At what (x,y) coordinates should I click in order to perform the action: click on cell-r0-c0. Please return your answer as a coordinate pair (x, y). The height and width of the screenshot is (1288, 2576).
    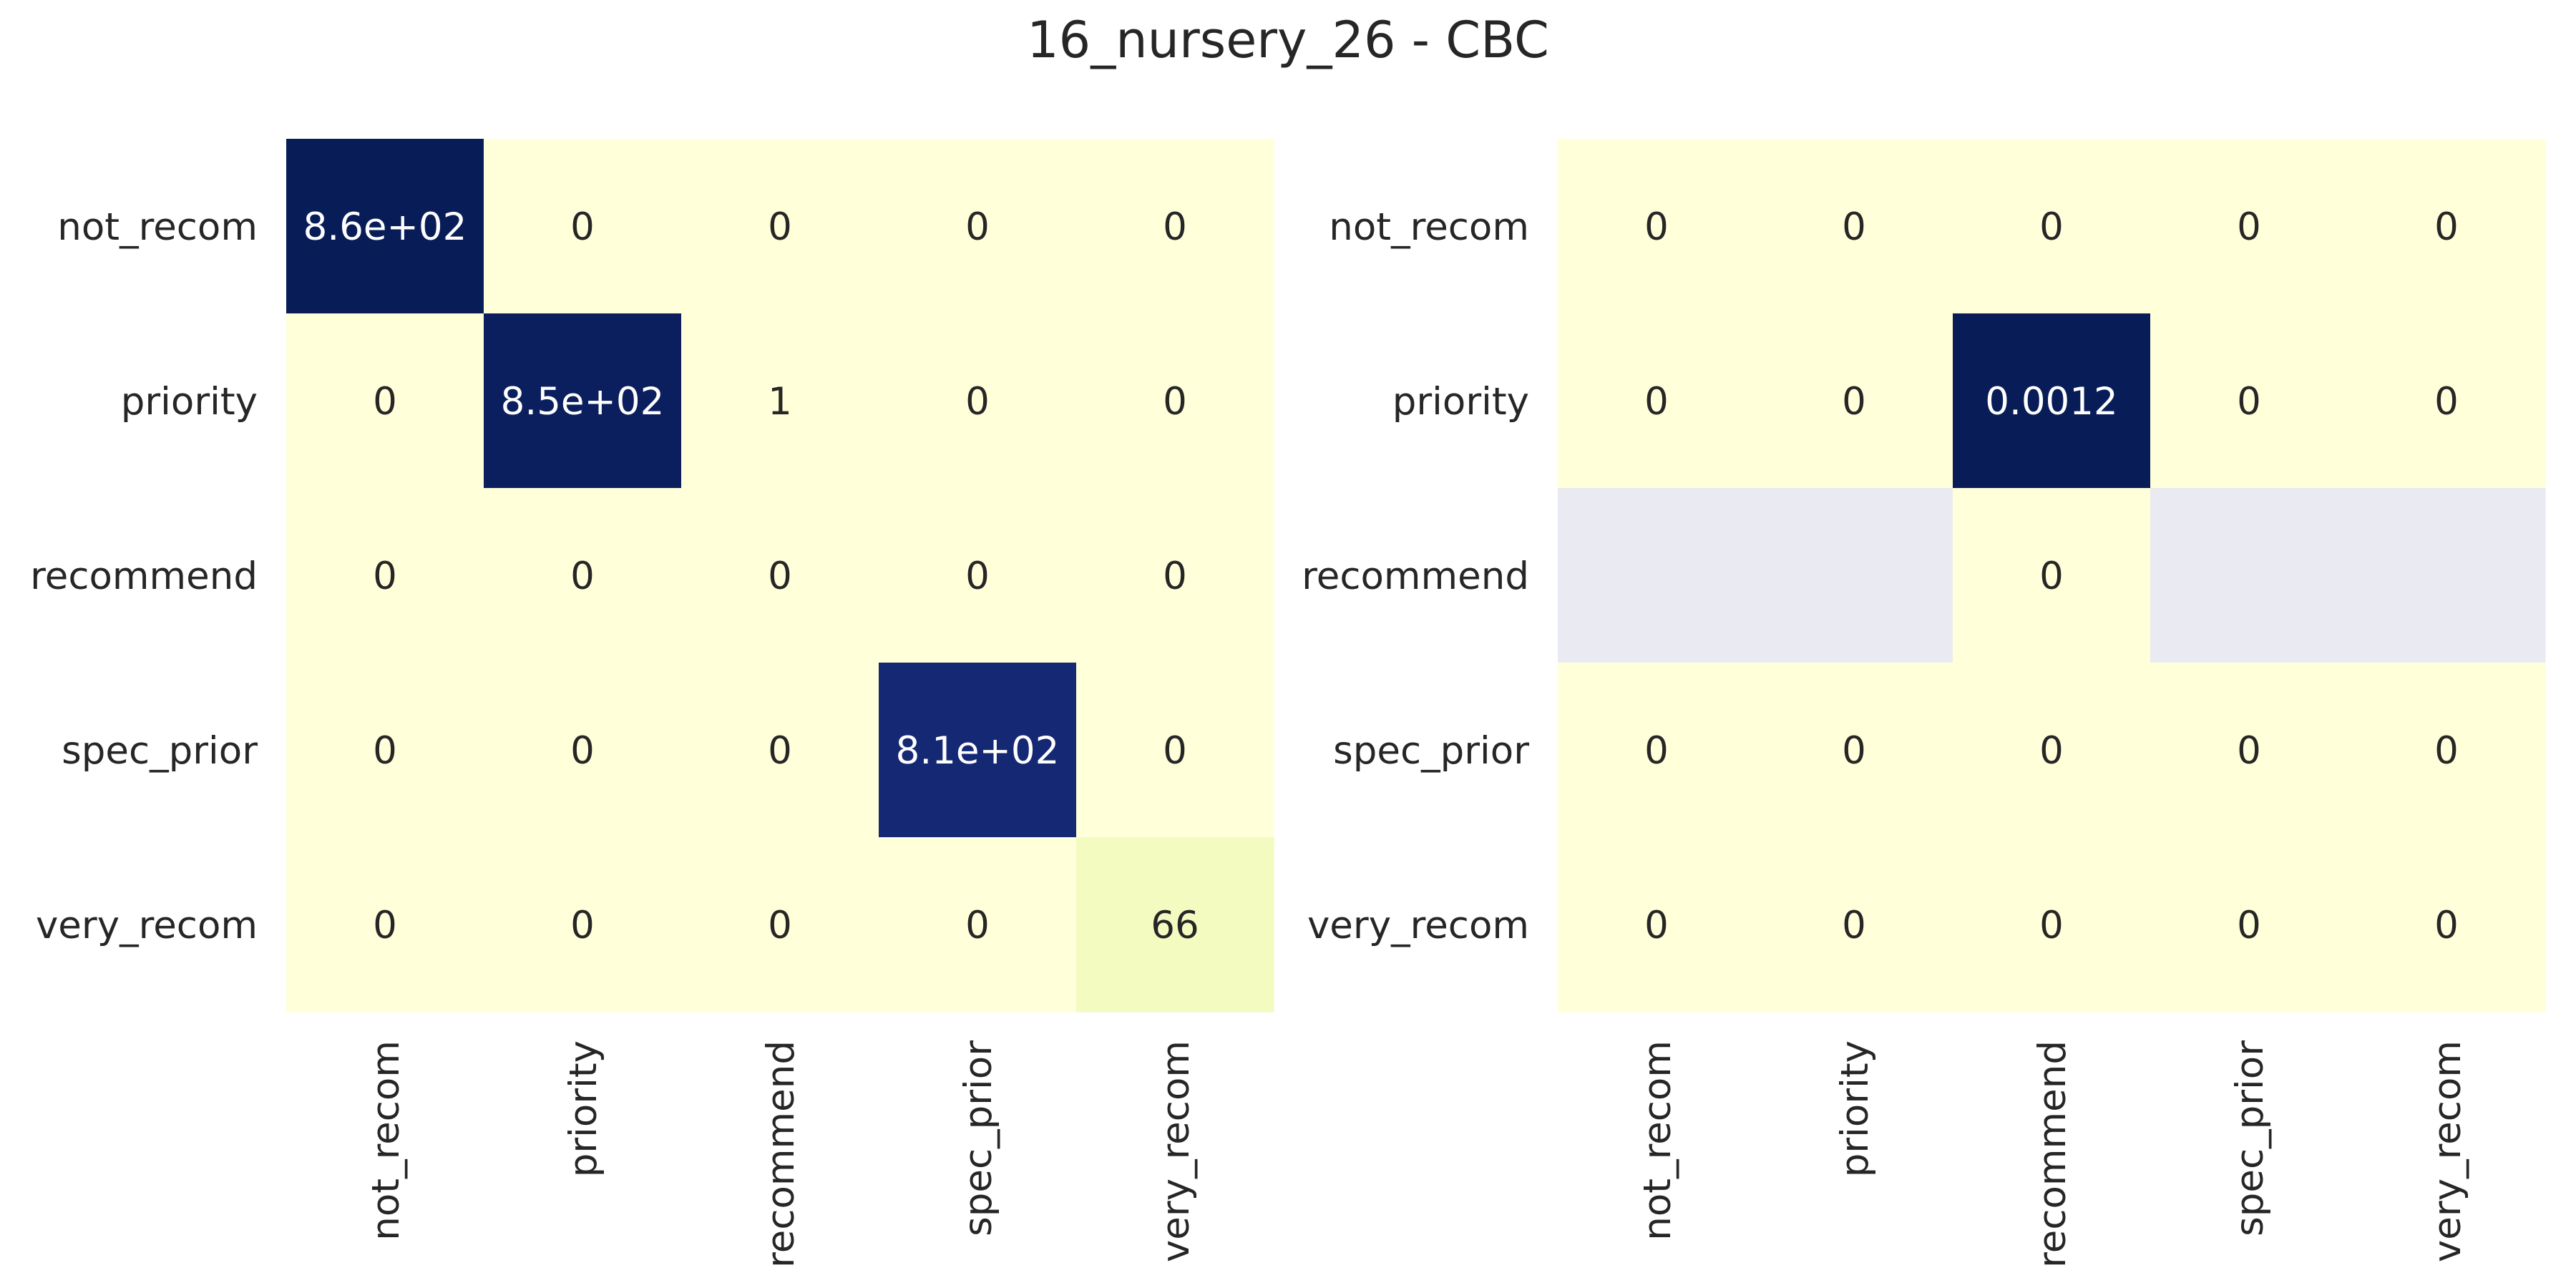
    Looking at the image, I should click on (1657, 226).